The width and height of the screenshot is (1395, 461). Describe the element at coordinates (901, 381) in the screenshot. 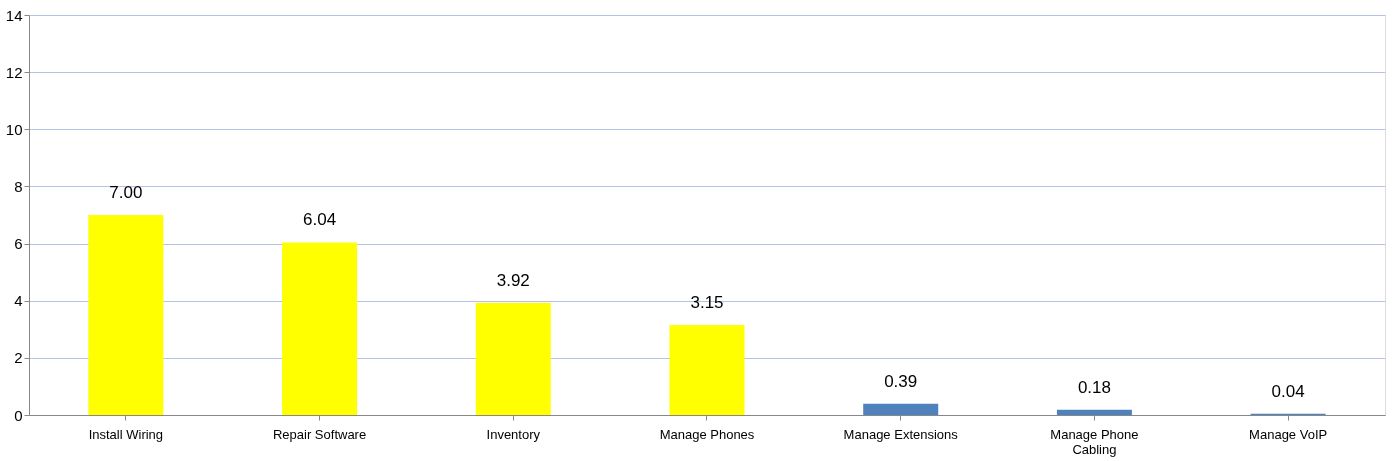

I see `data-label: 0.39` at that location.